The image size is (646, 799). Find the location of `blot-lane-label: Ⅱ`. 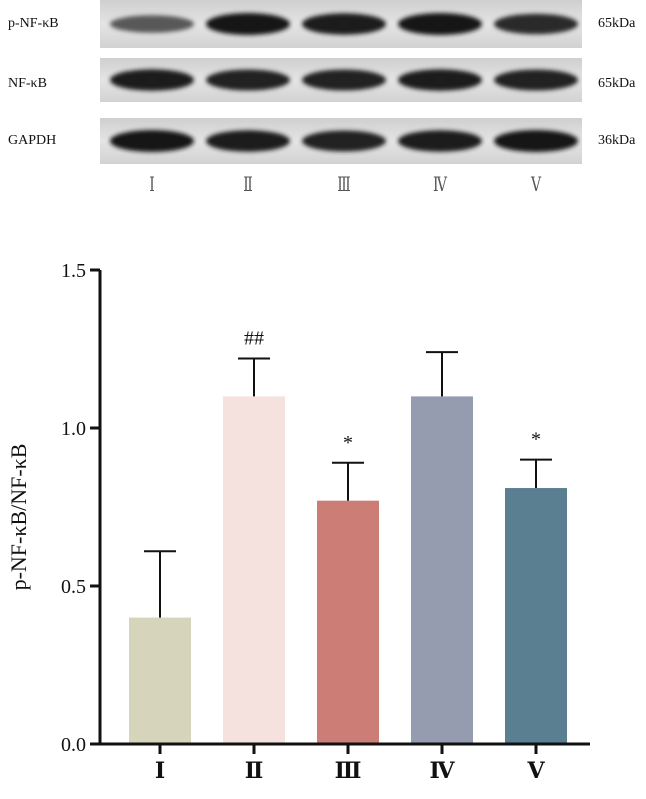

blot-lane-label: Ⅱ is located at coordinates (248, 185).